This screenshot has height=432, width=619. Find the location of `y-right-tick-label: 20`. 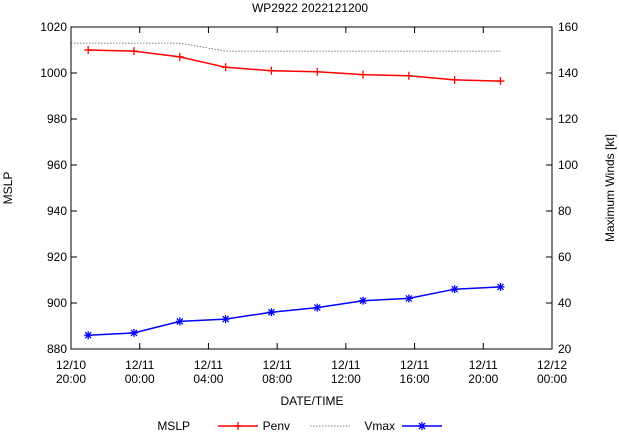

y-right-tick-label: 20 is located at coordinates (565, 349).